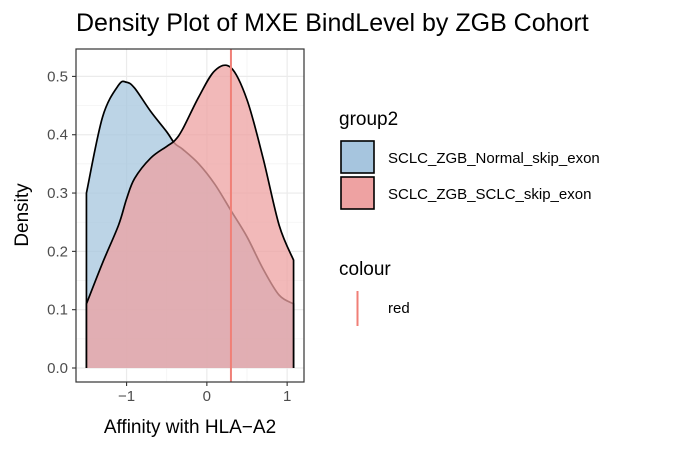  I want to click on legend-colour-title: colour, so click(365, 269).